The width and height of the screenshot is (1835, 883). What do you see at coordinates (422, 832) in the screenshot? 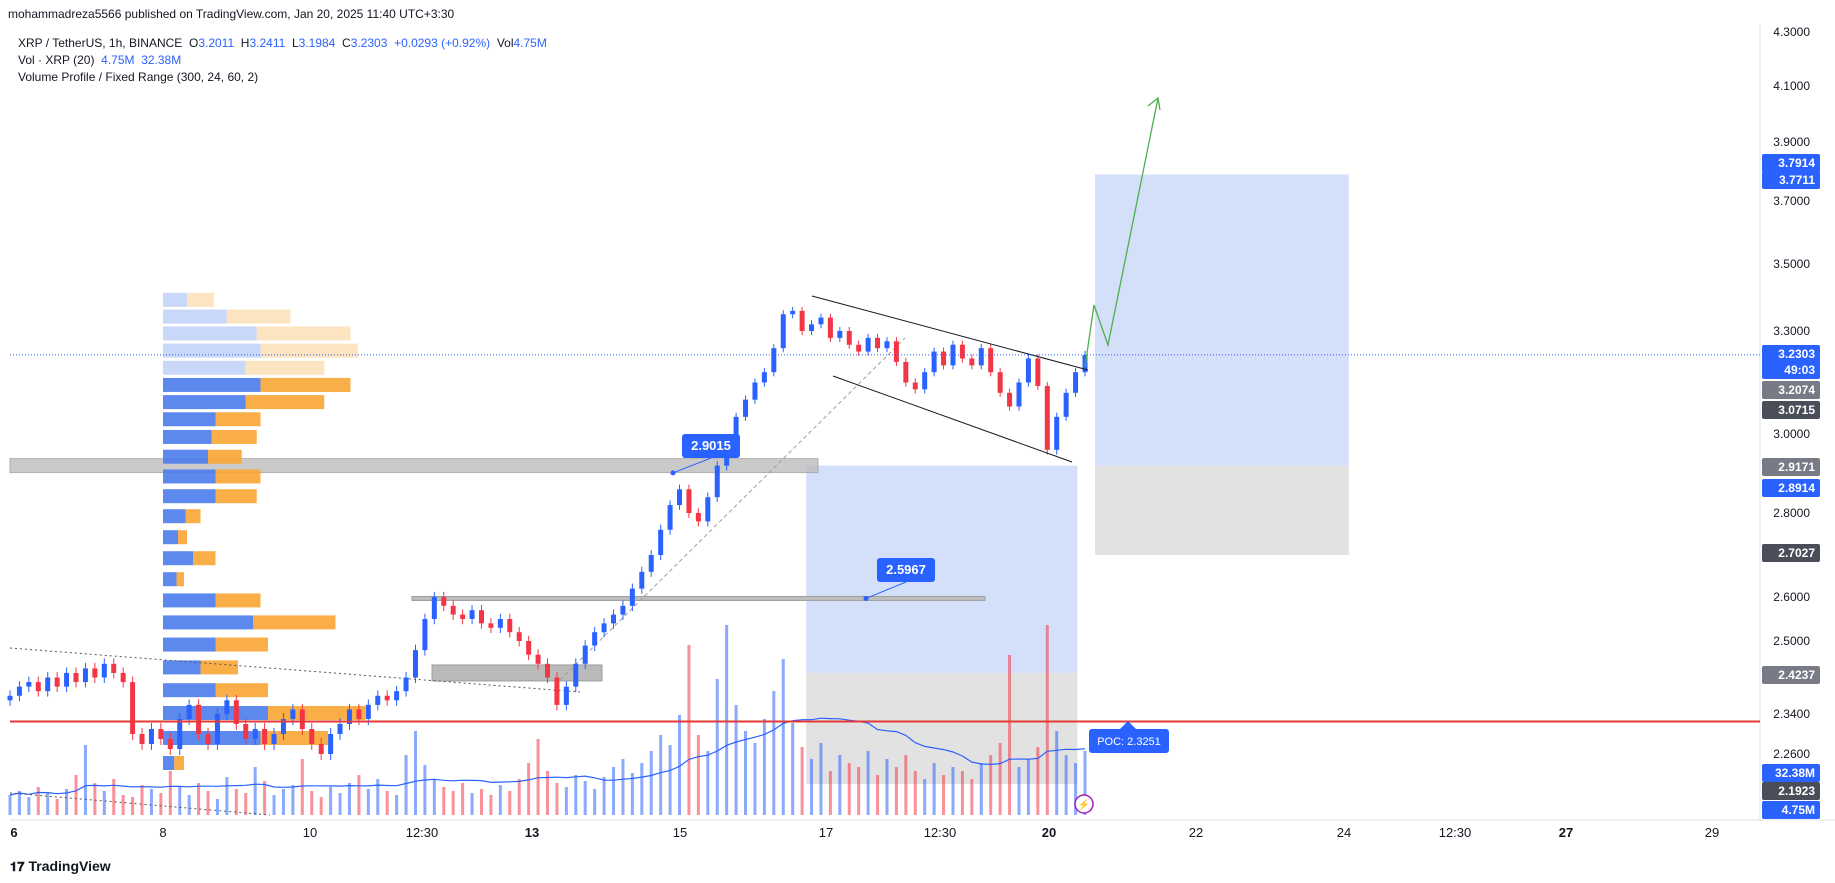
I see `x-tick-label: 12:30` at bounding box center [422, 832].